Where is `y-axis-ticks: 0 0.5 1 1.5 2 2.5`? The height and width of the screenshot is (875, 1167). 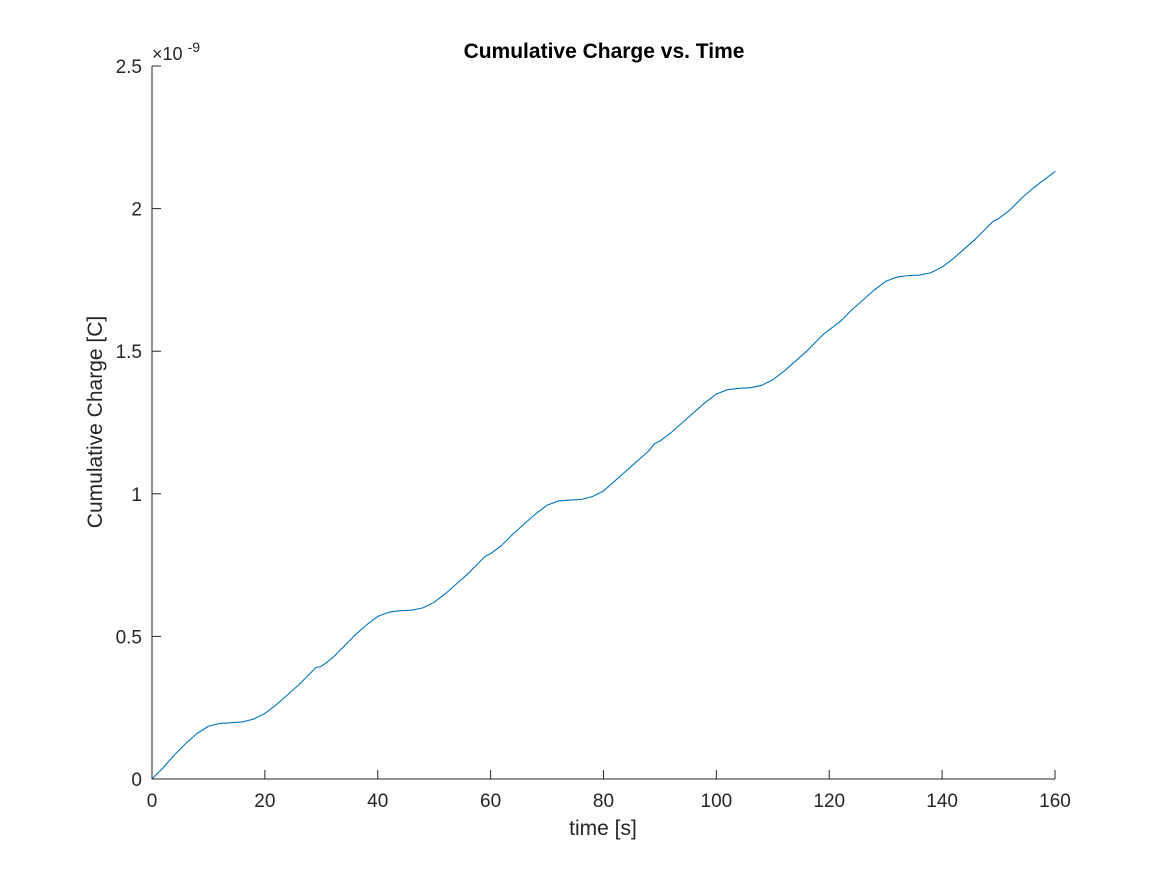 y-axis-ticks: 0 0.5 1 1.5 2 2.5 is located at coordinates (138, 424).